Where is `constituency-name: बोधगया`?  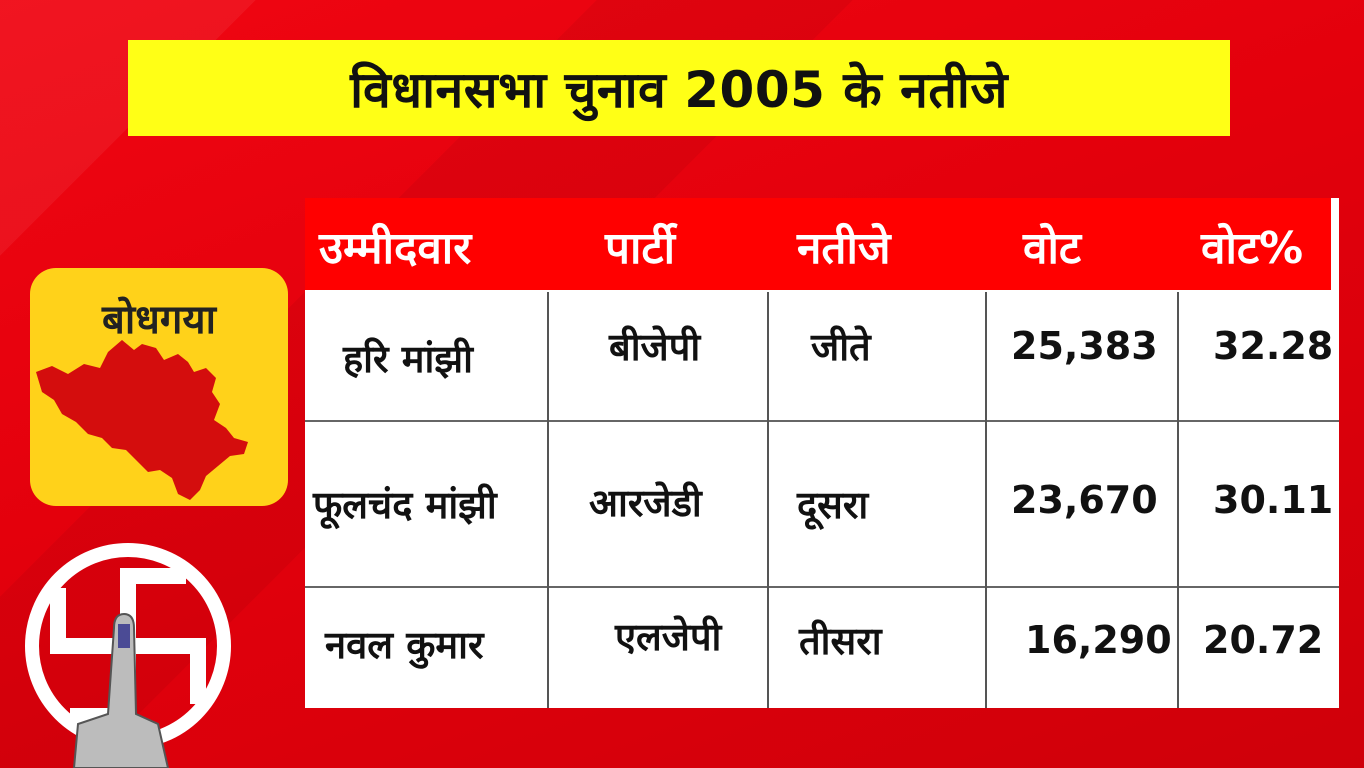
constituency-name: बोधगया is located at coordinates (159, 320).